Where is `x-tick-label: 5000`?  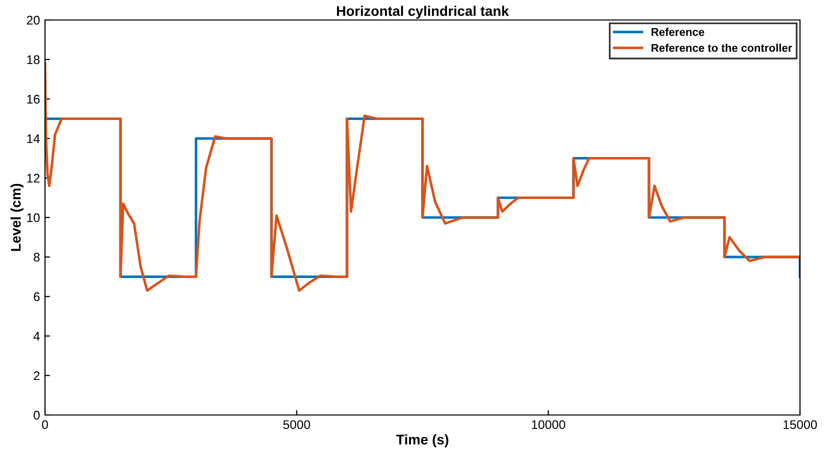 x-tick-label: 5000 is located at coordinates (296, 425).